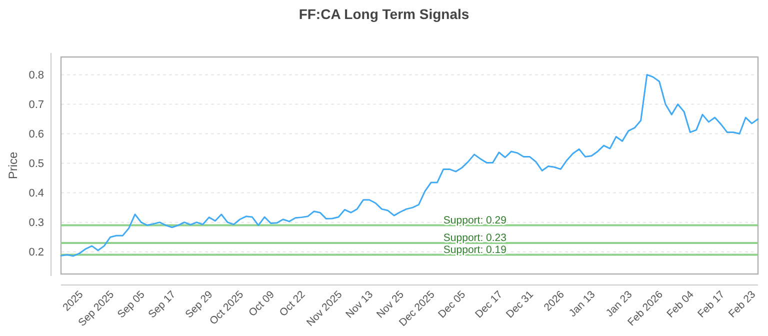 This screenshot has height=336, width=768. Describe the element at coordinates (131, 304) in the screenshot. I see `x-tick-label: Sep 05` at that location.